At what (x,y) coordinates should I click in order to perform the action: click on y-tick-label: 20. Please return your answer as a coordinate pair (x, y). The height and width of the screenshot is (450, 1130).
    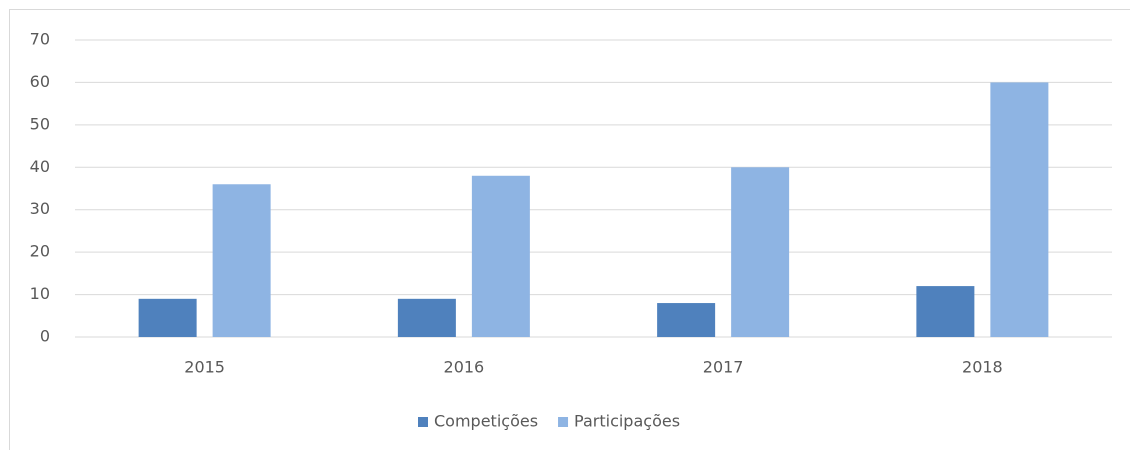
    Looking at the image, I should click on (40, 251).